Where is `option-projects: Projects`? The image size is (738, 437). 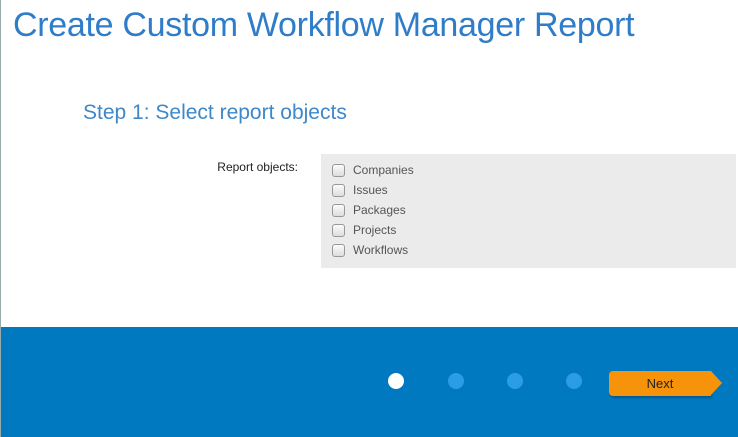 option-projects: Projects is located at coordinates (364, 230).